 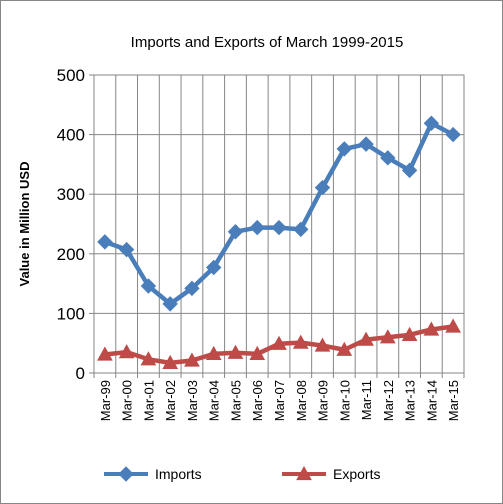 I want to click on x-tick-label: Mar-14, so click(x=431, y=400).